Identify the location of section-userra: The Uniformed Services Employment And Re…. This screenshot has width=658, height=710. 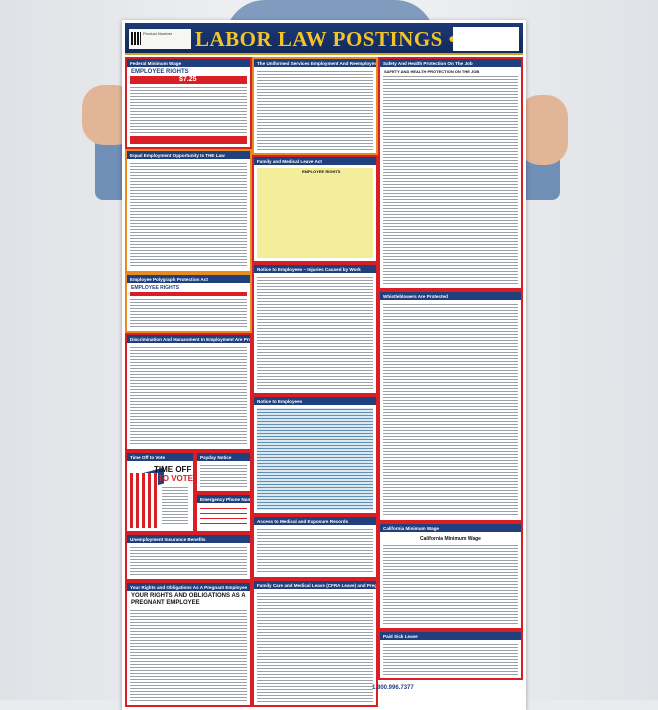
(315, 106).